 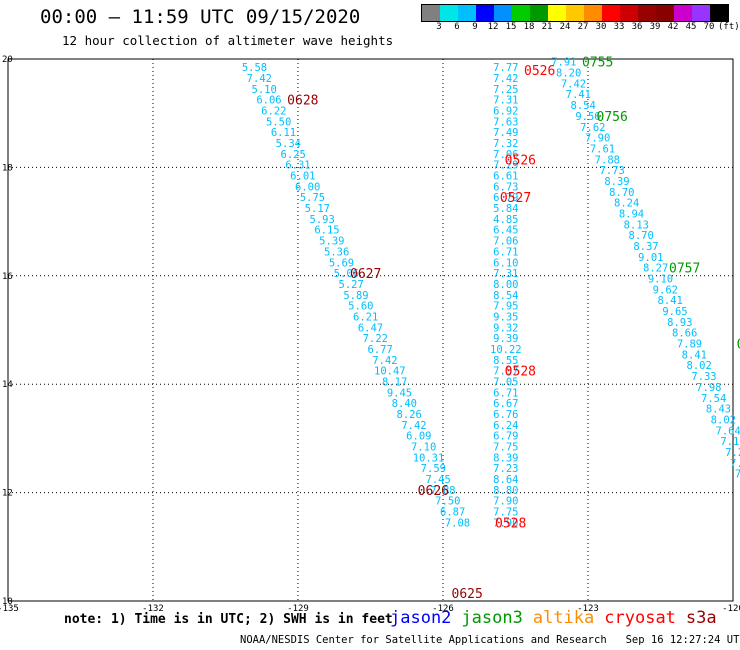 I want to click on wave-height-point: 6.31, so click(x=297, y=166).